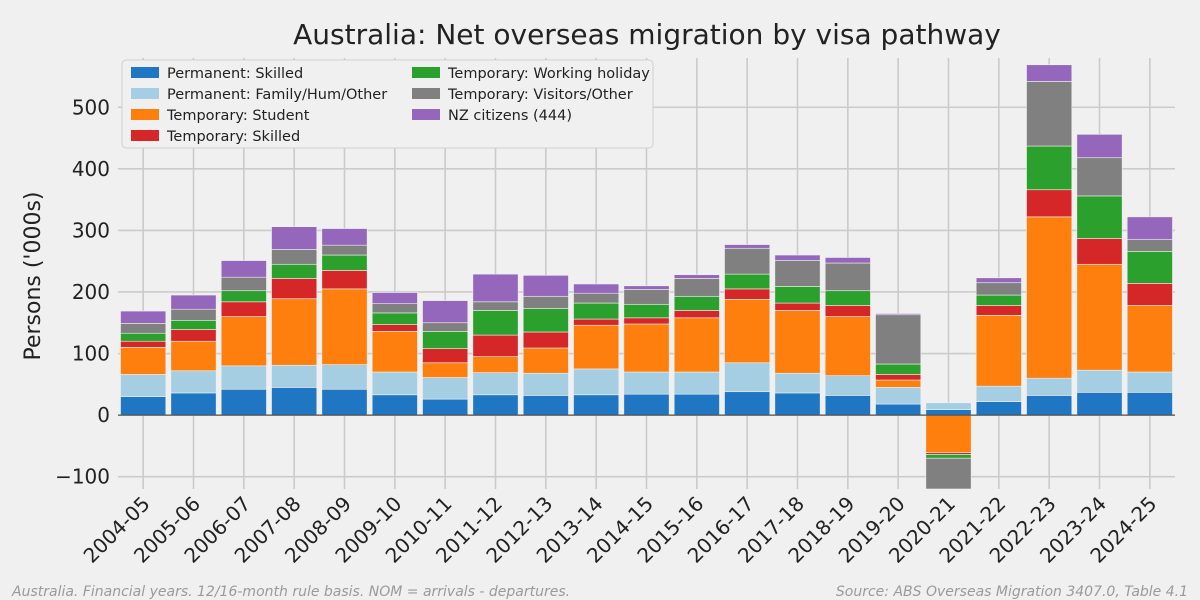 This screenshot has height=600, width=1200. What do you see at coordinates (91, 292) in the screenshot?
I see `y-tick-label: 200` at bounding box center [91, 292].